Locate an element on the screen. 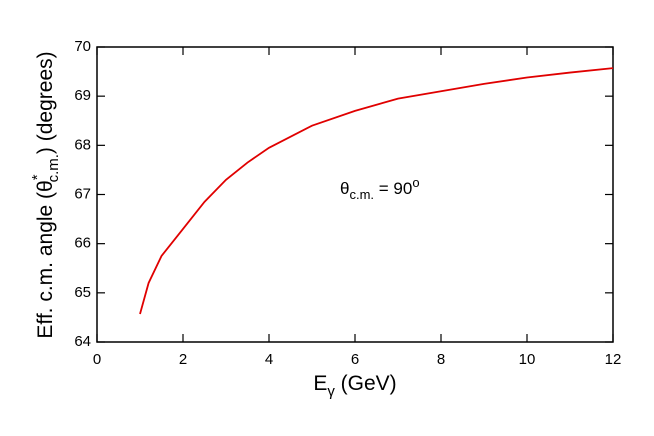 The height and width of the screenshot is (436, 654). x-label-part: E is located at coordinates (320, 383).